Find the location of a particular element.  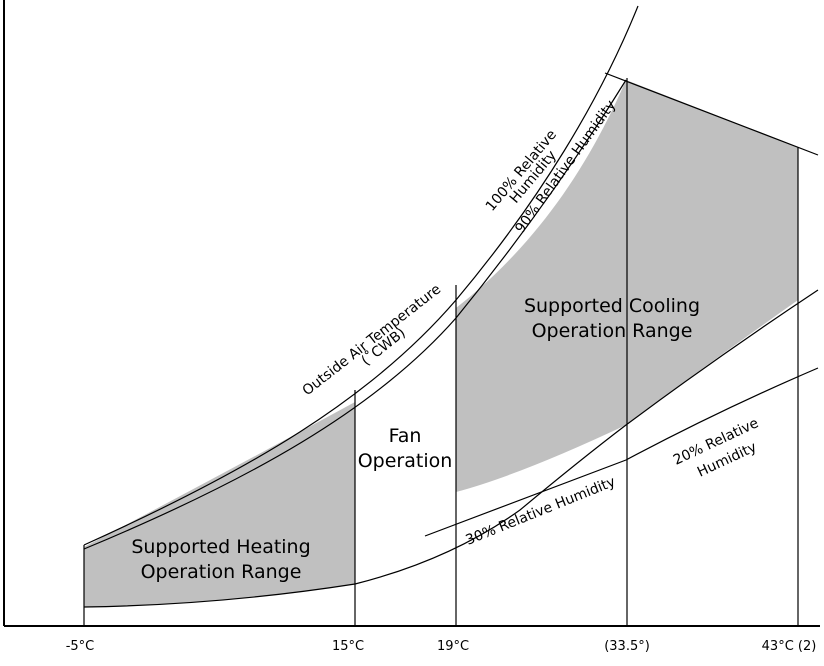

tick-label-15: 15°C is located at coordinates (348, 646).